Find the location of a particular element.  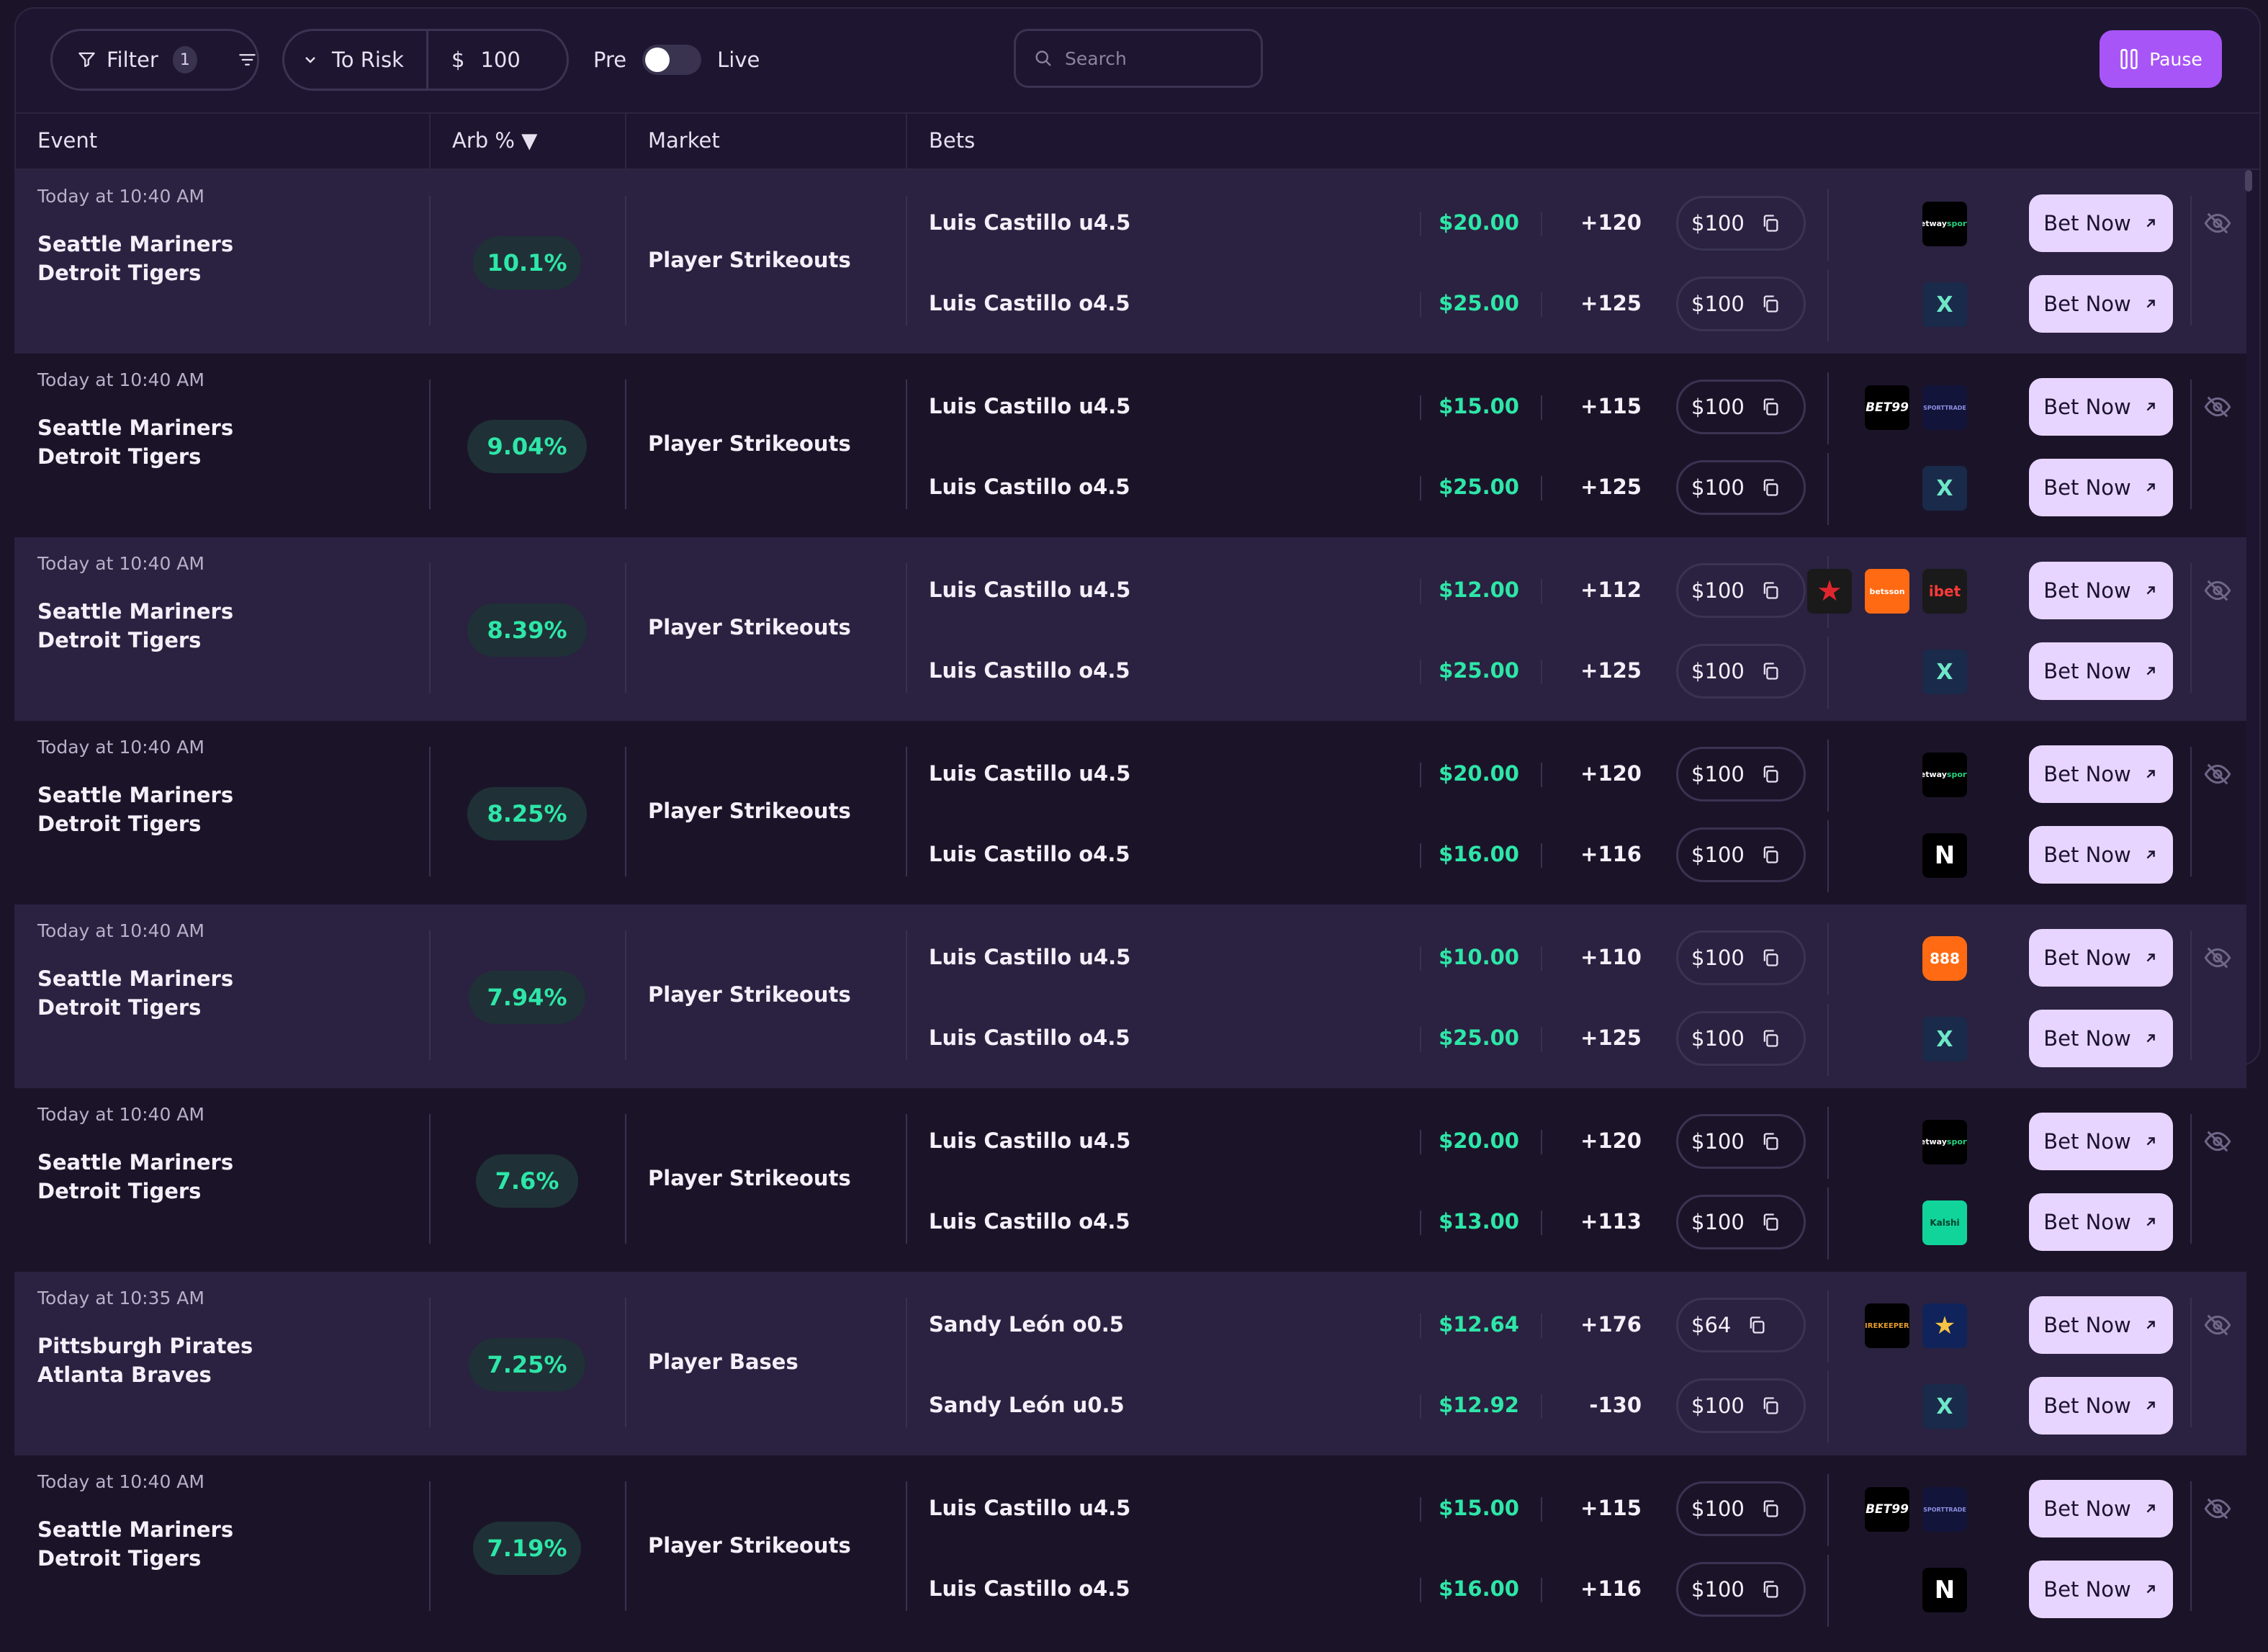

to-risk-dropdown: To Risk is located at coordinates (356, 60).